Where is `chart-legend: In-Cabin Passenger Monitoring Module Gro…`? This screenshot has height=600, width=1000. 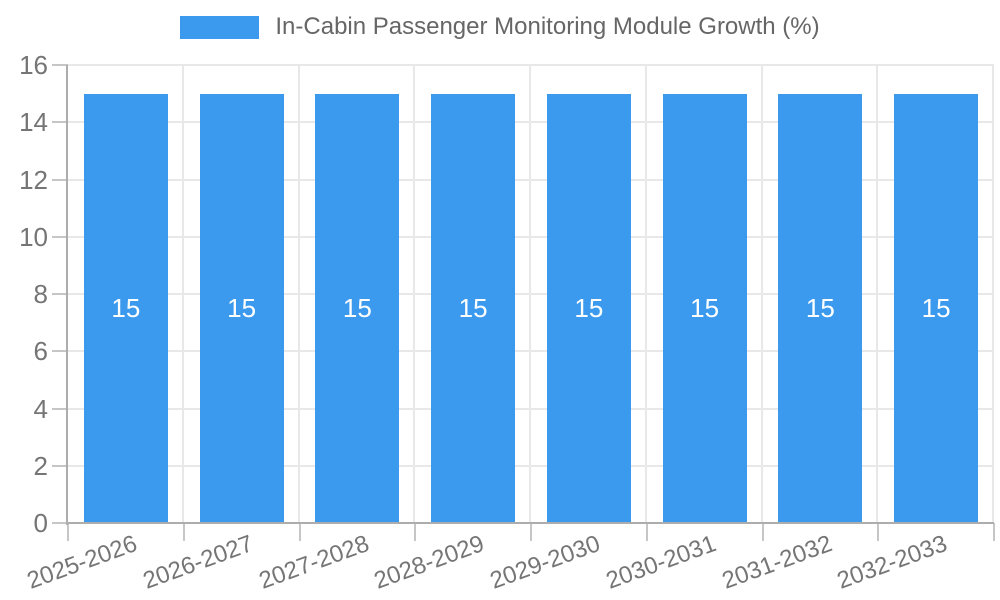
chart-legend: In-Cabin Passenger Monitoring Module Gro… is located at coordinates (500, 26).